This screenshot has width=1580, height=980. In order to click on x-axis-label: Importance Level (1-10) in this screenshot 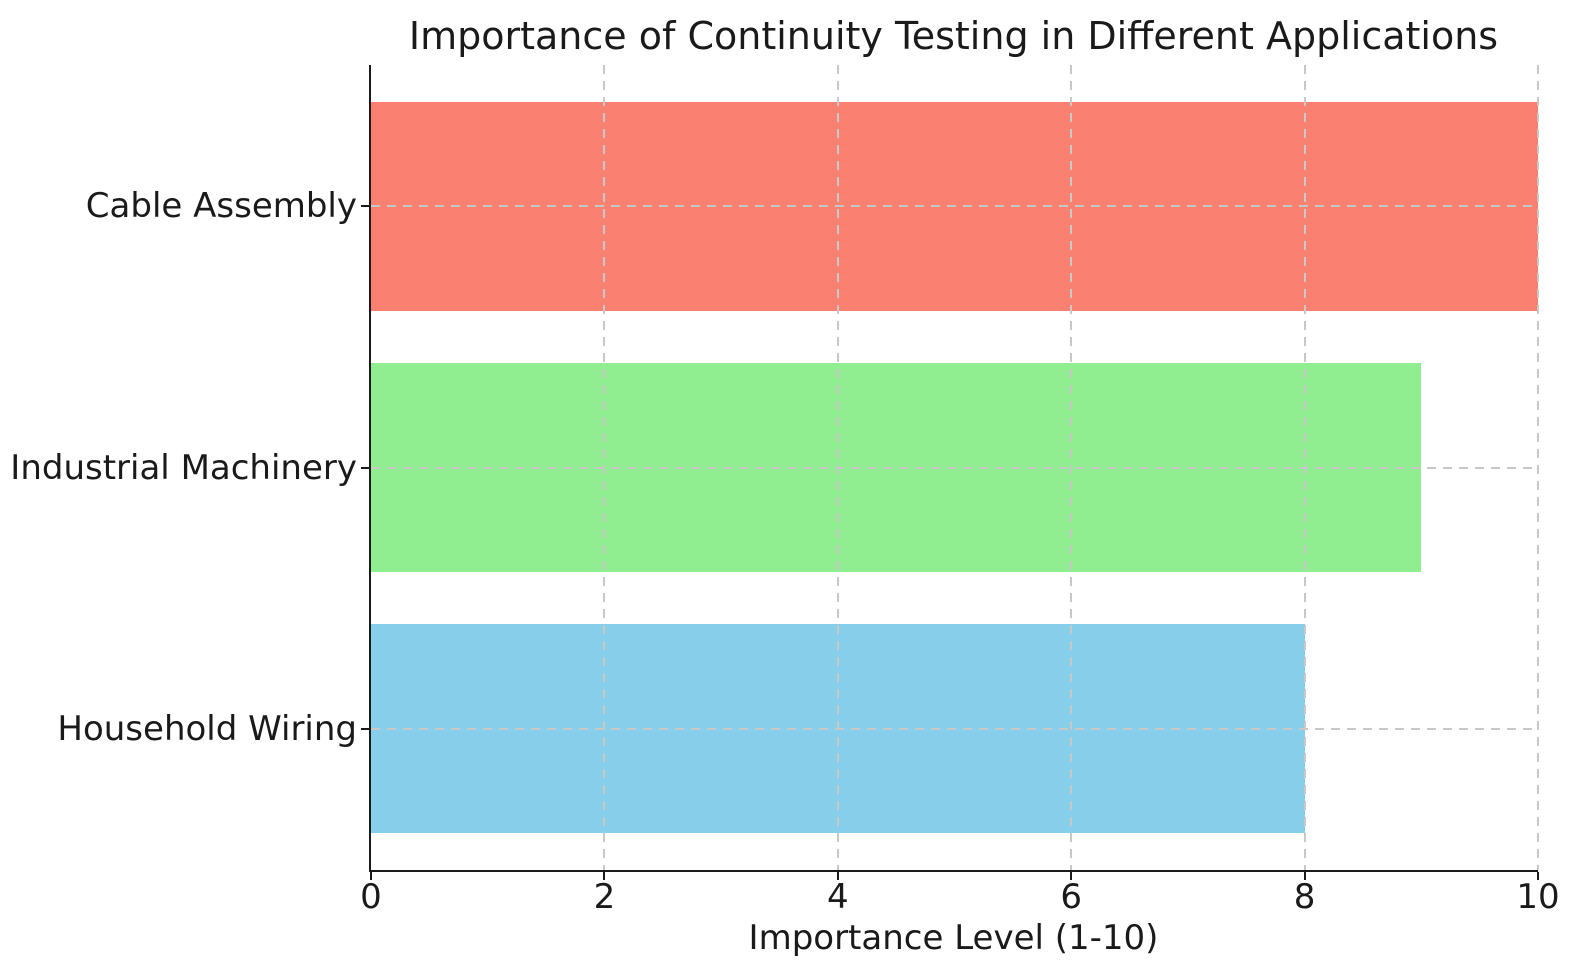, I will do `click(953, 938)`.